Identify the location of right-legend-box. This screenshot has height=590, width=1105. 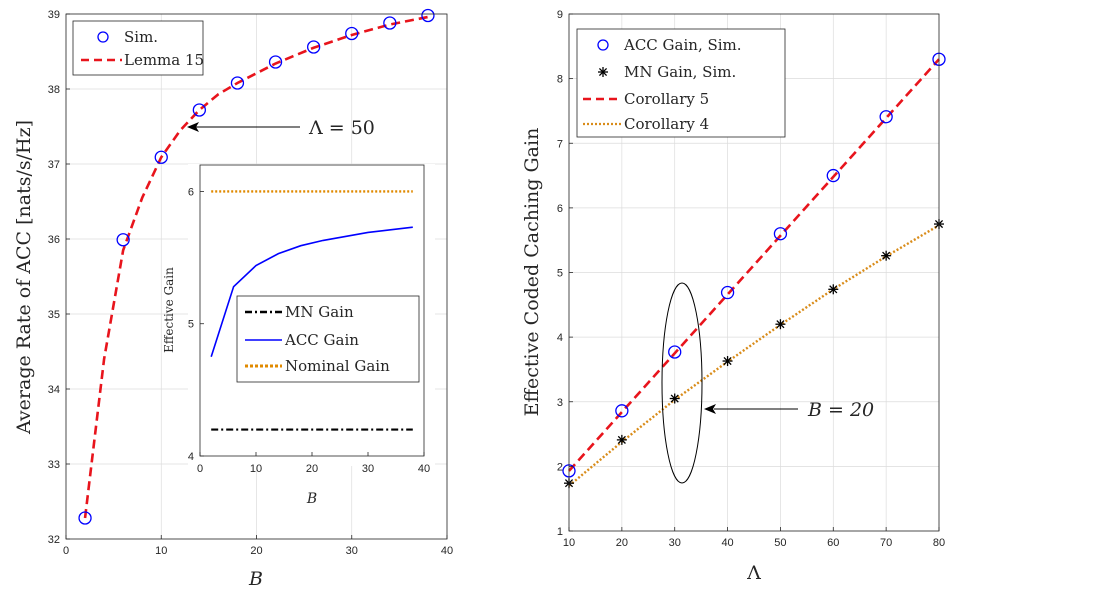
(681, 83).